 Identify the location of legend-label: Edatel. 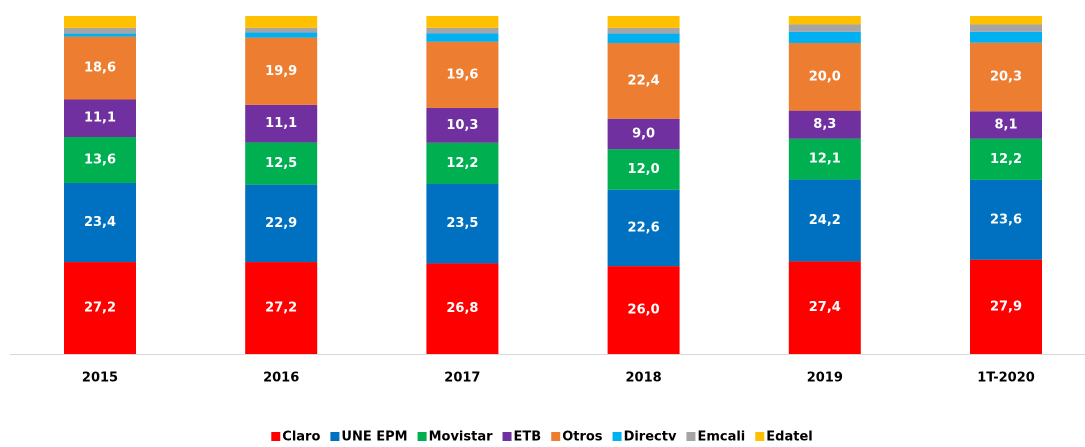
(789, 437).